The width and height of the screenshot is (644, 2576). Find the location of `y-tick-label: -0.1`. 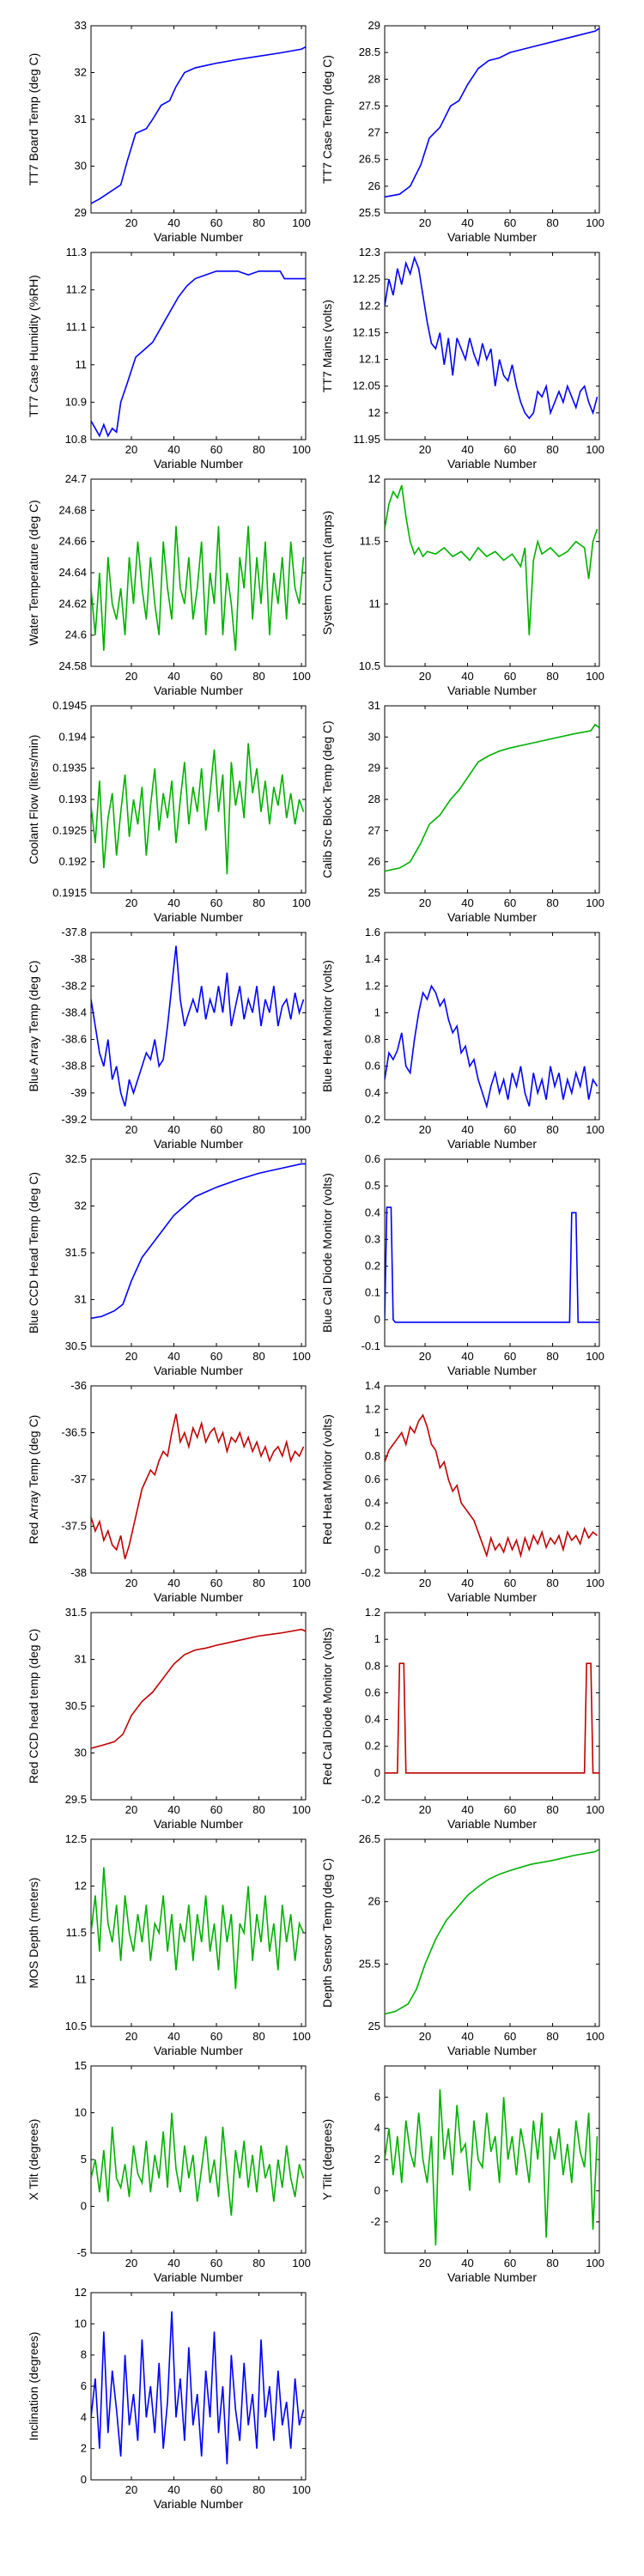

y-tick-label: -0.1 is located at coordinates (370, 1346).